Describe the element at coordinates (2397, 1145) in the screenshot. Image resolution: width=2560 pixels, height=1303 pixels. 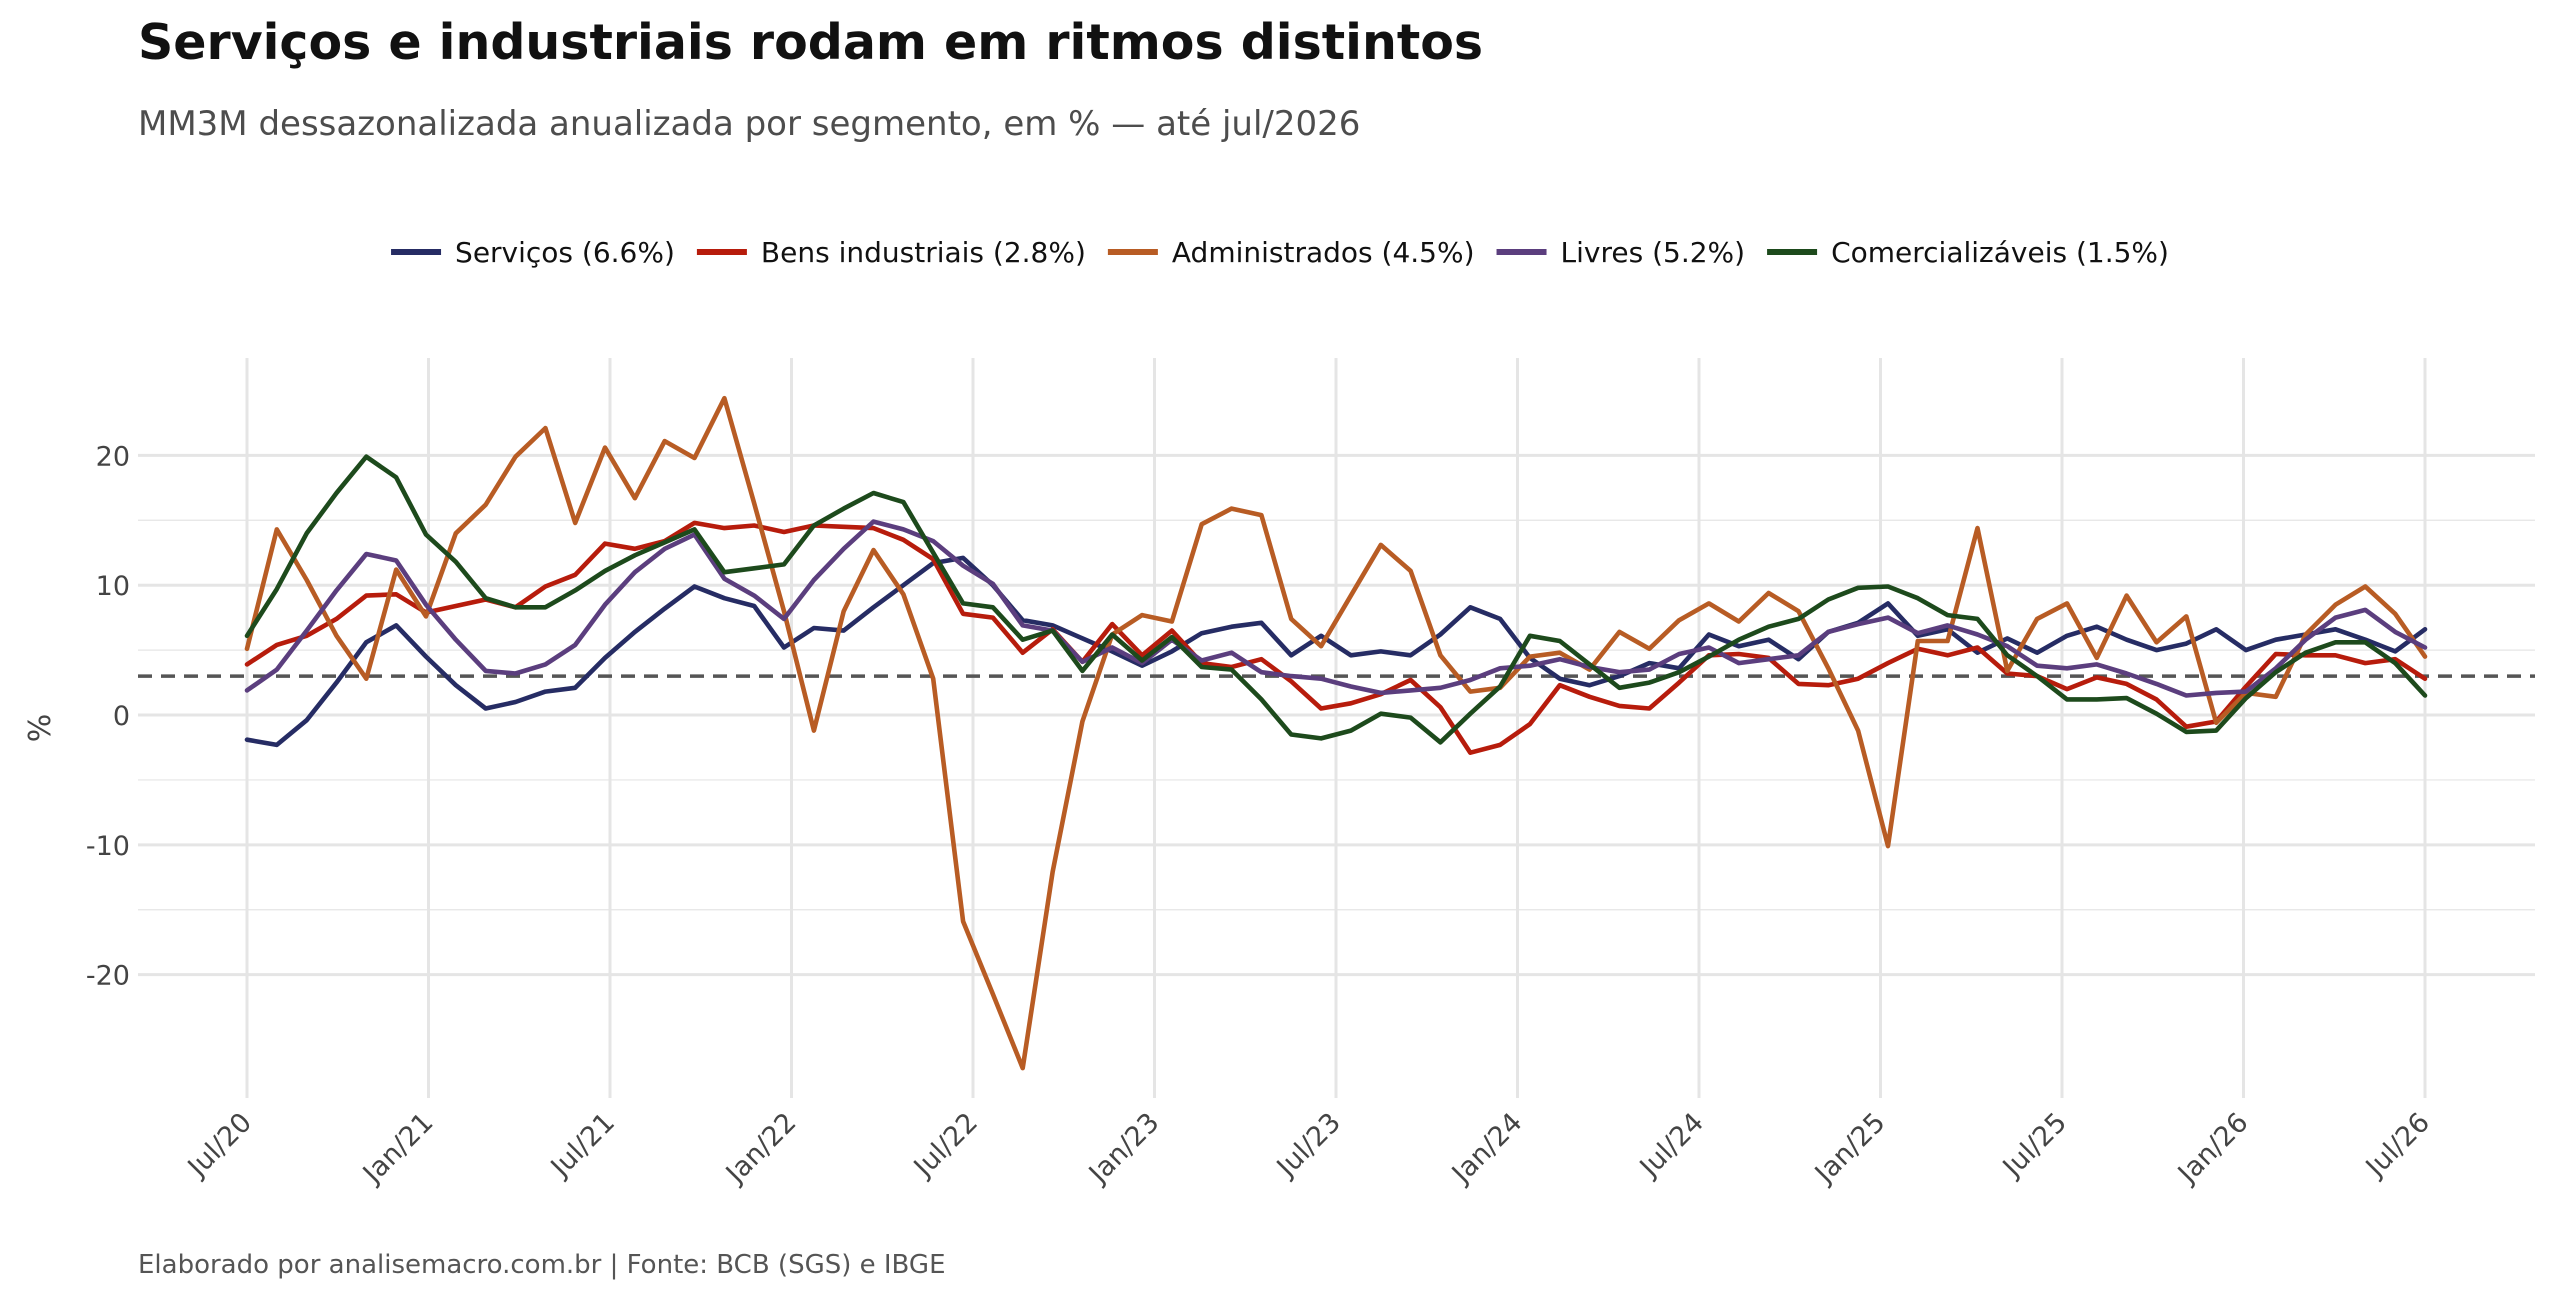
I see `x-tick-label: Jul/26` at that location.